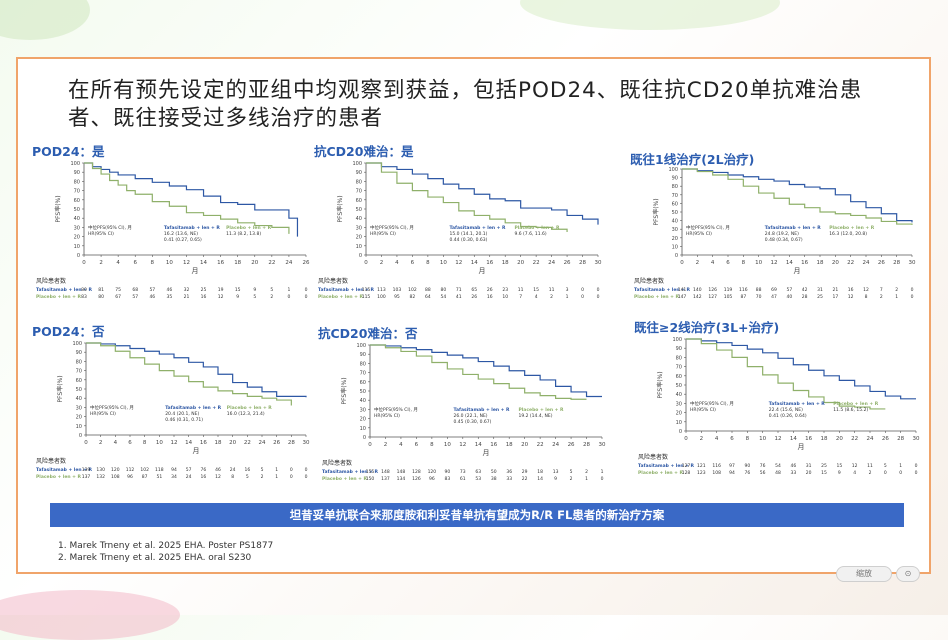 The width and height of the screenshot is (948, 640). Describe the element at coordinates (159, 477) in the screenshot. I see `risk-count: 51` at that location.